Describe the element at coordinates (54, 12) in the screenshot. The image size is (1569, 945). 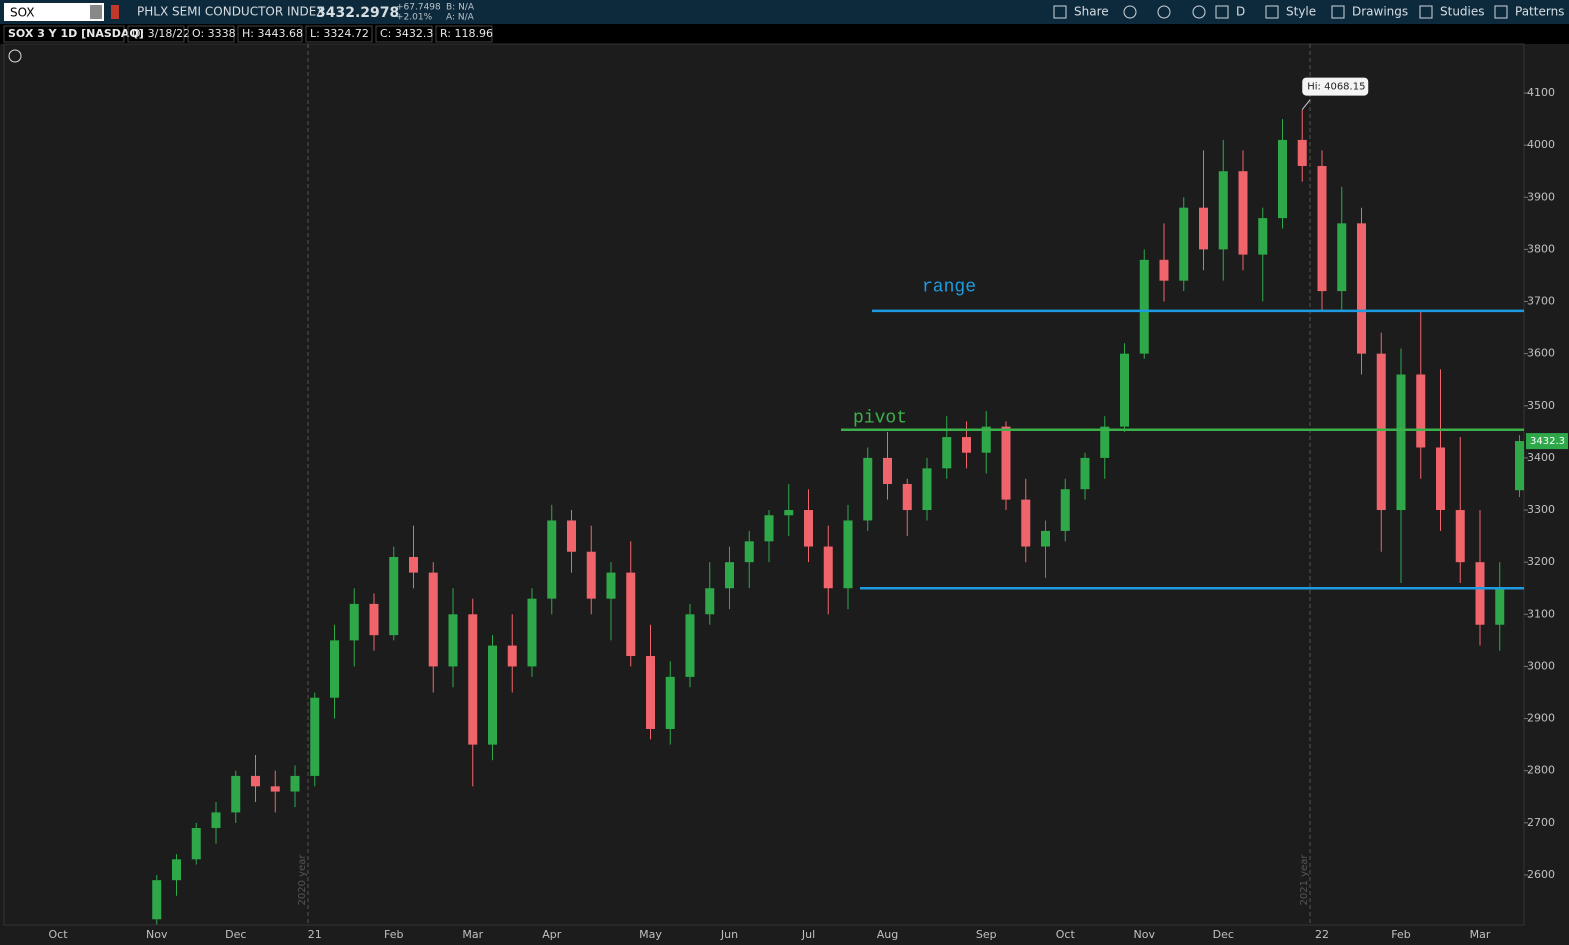
I see `symbol-box` at that location.